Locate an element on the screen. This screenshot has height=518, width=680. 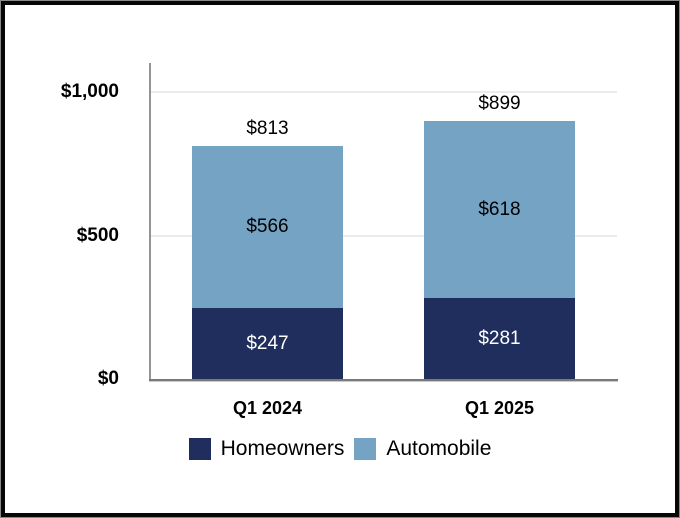
segment-value-label: $281 is located at coordinates (499, 338).